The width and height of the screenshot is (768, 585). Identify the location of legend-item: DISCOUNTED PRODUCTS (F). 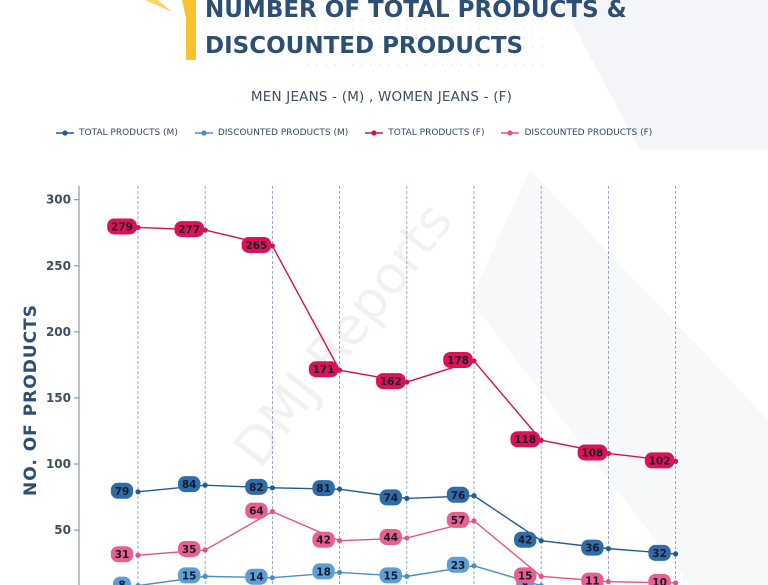
(576, 133).